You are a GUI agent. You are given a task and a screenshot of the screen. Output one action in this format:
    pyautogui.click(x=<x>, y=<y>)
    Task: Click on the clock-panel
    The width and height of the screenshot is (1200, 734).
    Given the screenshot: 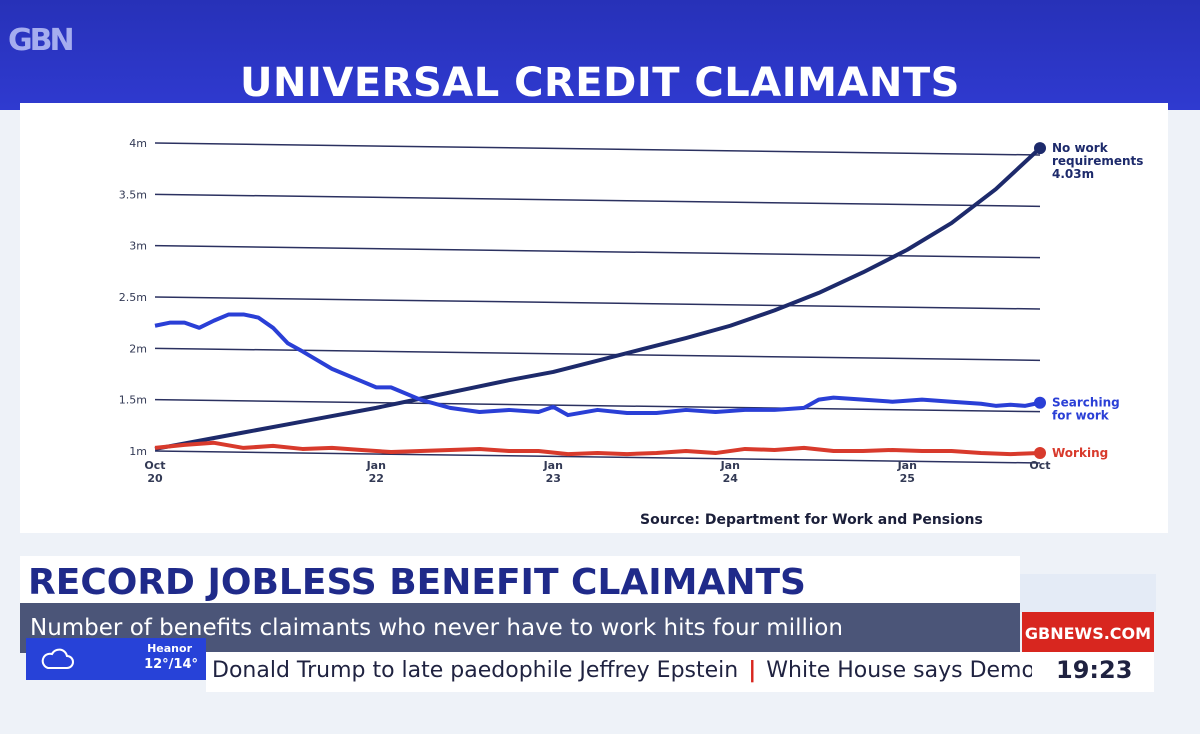 What is the action you would take?
    pyautogui.click(x=1093, y=672)
    